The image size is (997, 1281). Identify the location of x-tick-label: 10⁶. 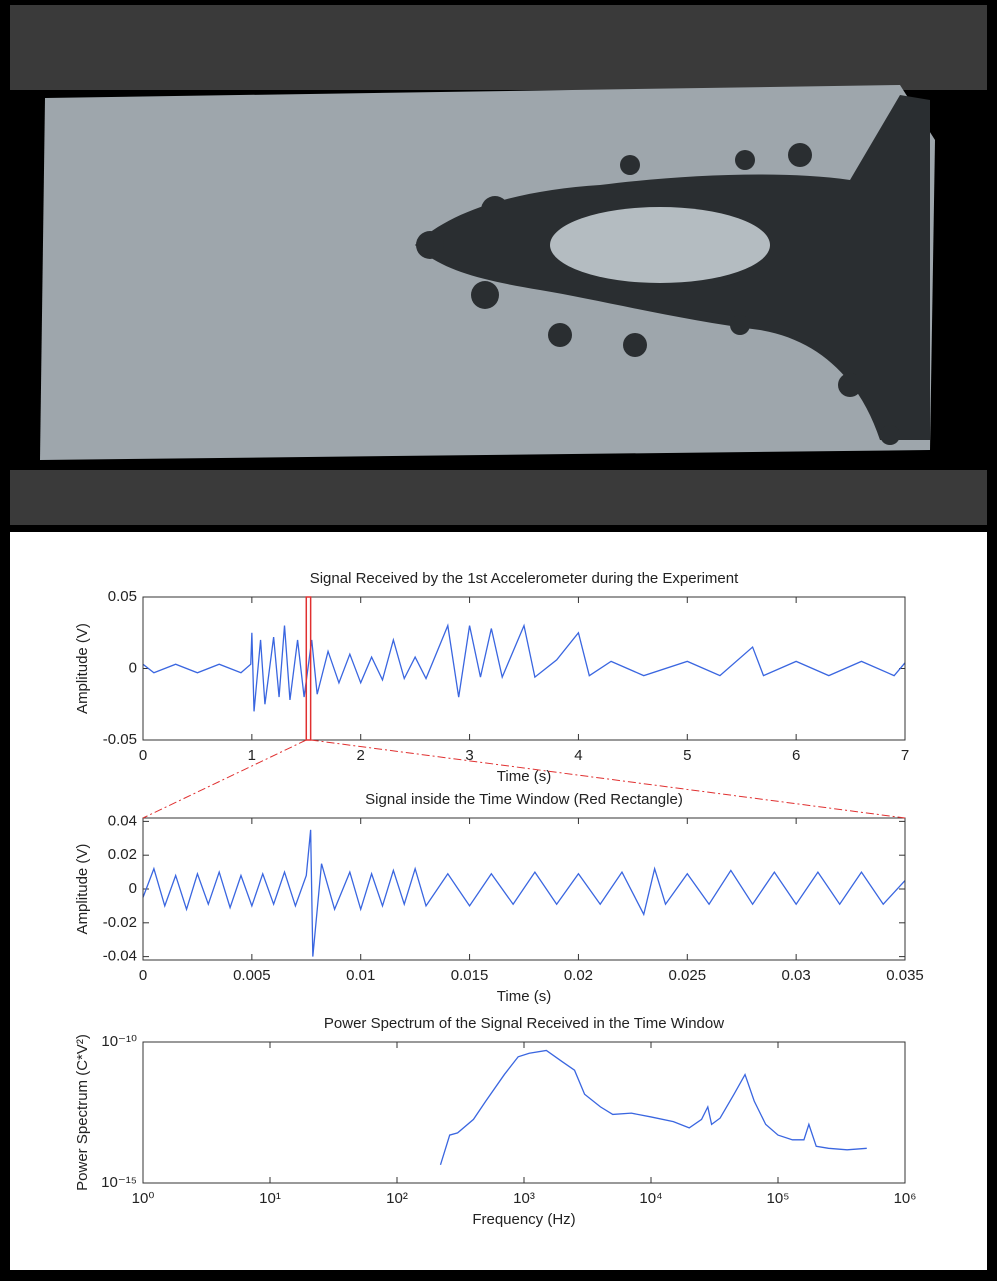
(905, 1198).